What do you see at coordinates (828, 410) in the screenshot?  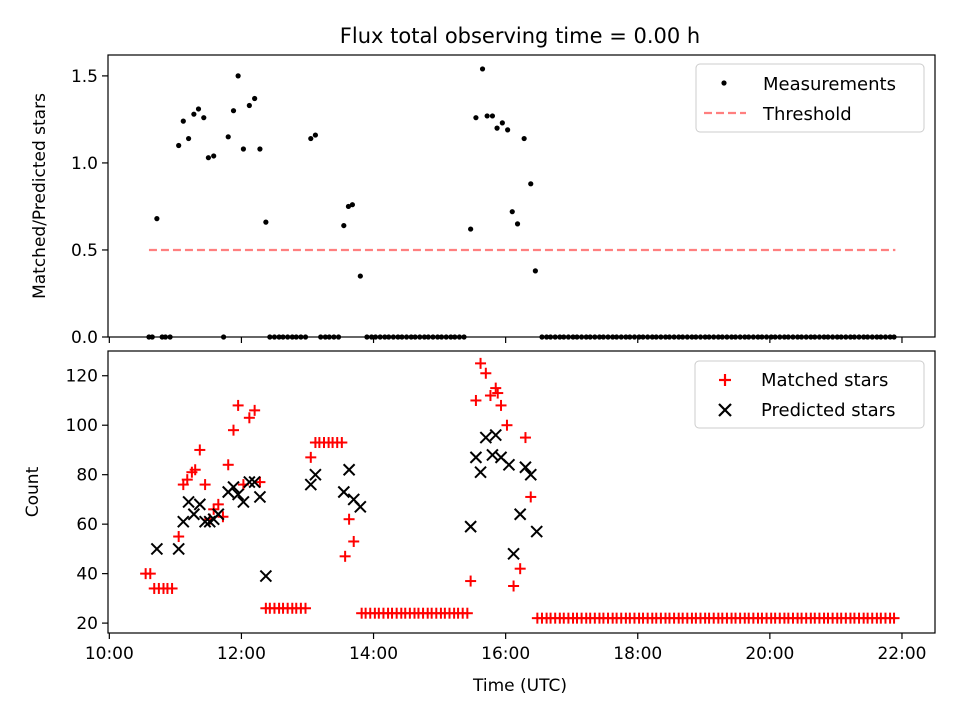 I see `legend-predicted-label: Predicted stars` at bounding box center [828, 410].